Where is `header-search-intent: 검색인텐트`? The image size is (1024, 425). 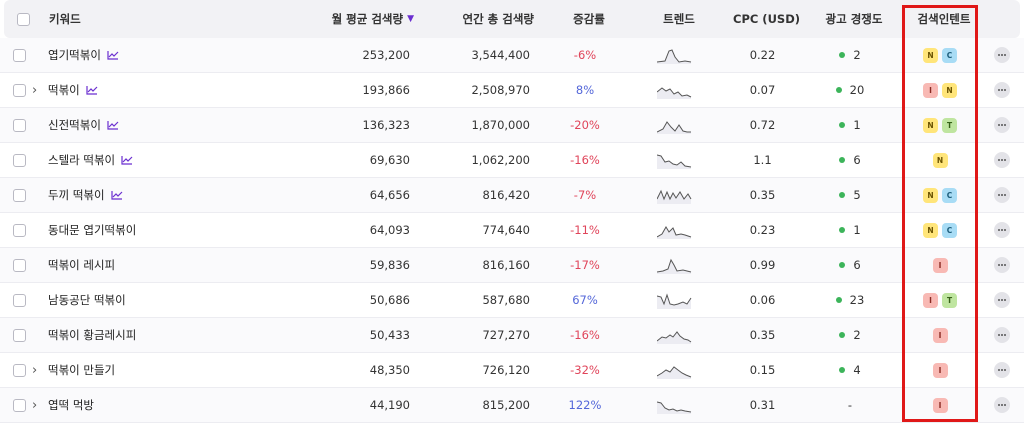 header-search-intent: 검색인텐트 is located at coordinates (944, 19).